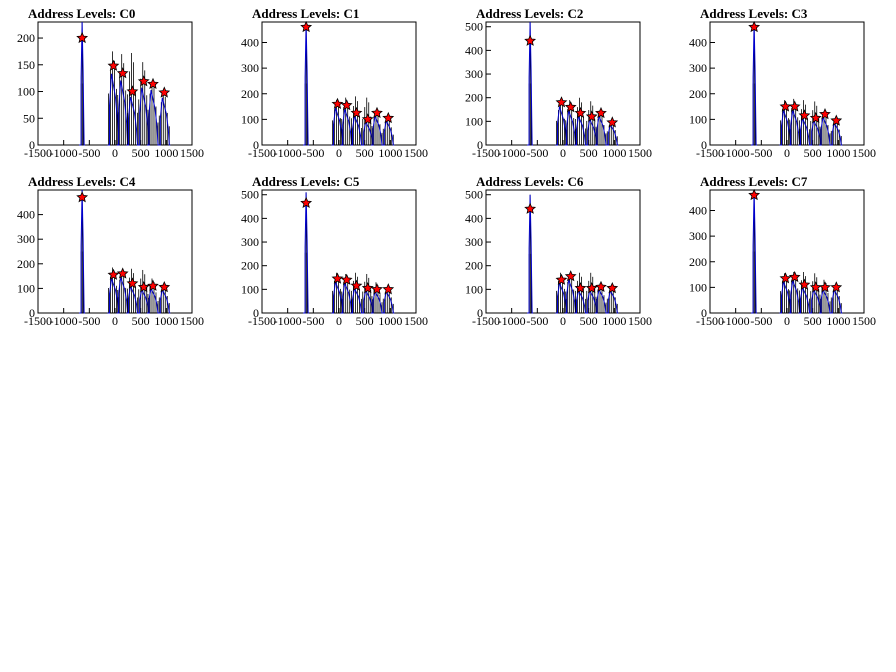 The width and height of the screenshot is (896, 672). Describe the element at coordinates (530, 181) in the screenshot. I see `chart-title: Address Levels: C6` at that location.